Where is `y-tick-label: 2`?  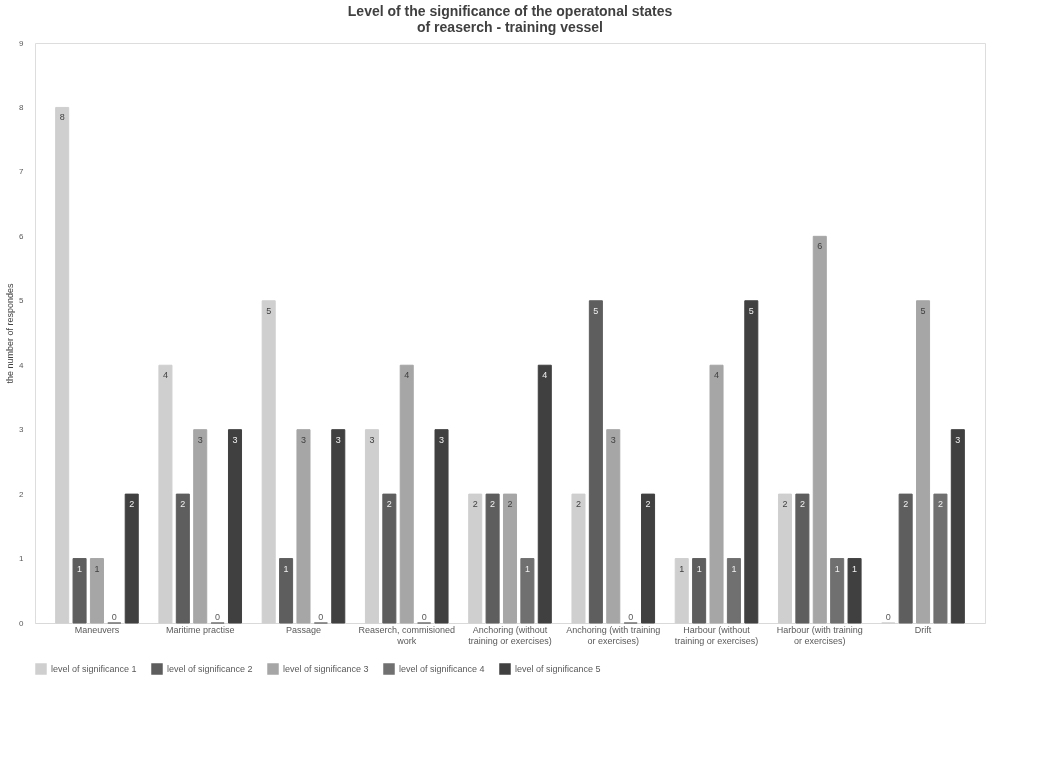 y-tick-label: 2 is located at coordinates (22, 494).